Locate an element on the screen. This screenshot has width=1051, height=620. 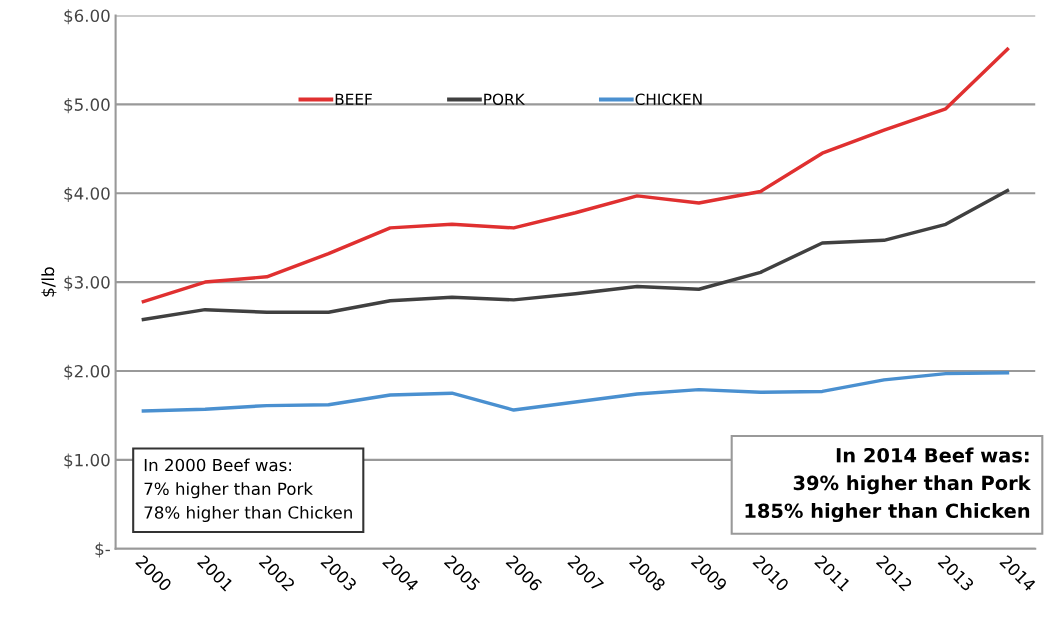
y-axis-title: $/lb is located at coordinates (49, 282).